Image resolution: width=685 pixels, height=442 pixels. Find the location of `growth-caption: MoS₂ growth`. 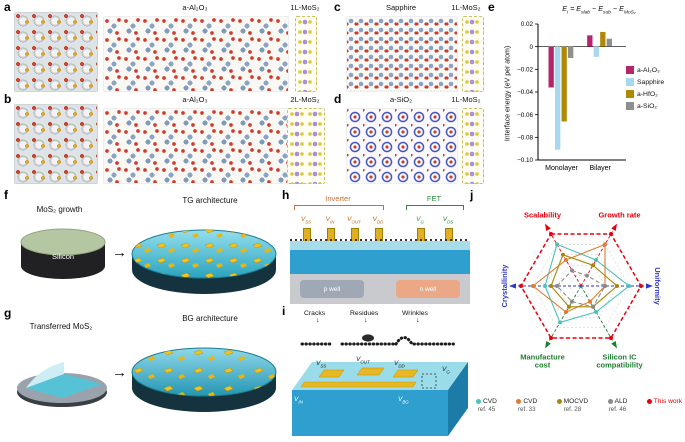

growth-caption: MoS₂ growth is located at coordinates (59, 209).